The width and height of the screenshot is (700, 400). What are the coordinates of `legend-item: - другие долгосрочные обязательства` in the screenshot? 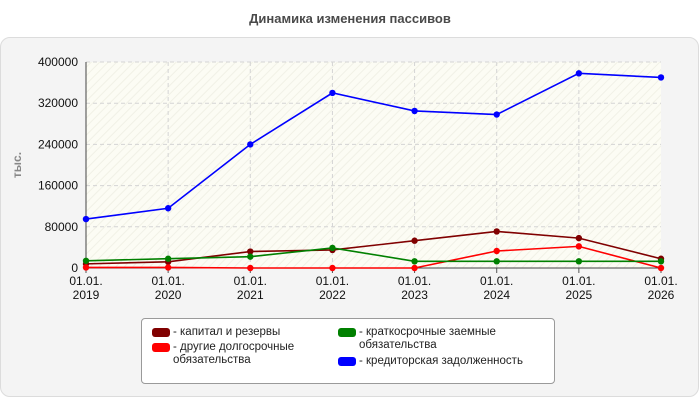 It's located at (242, 354).